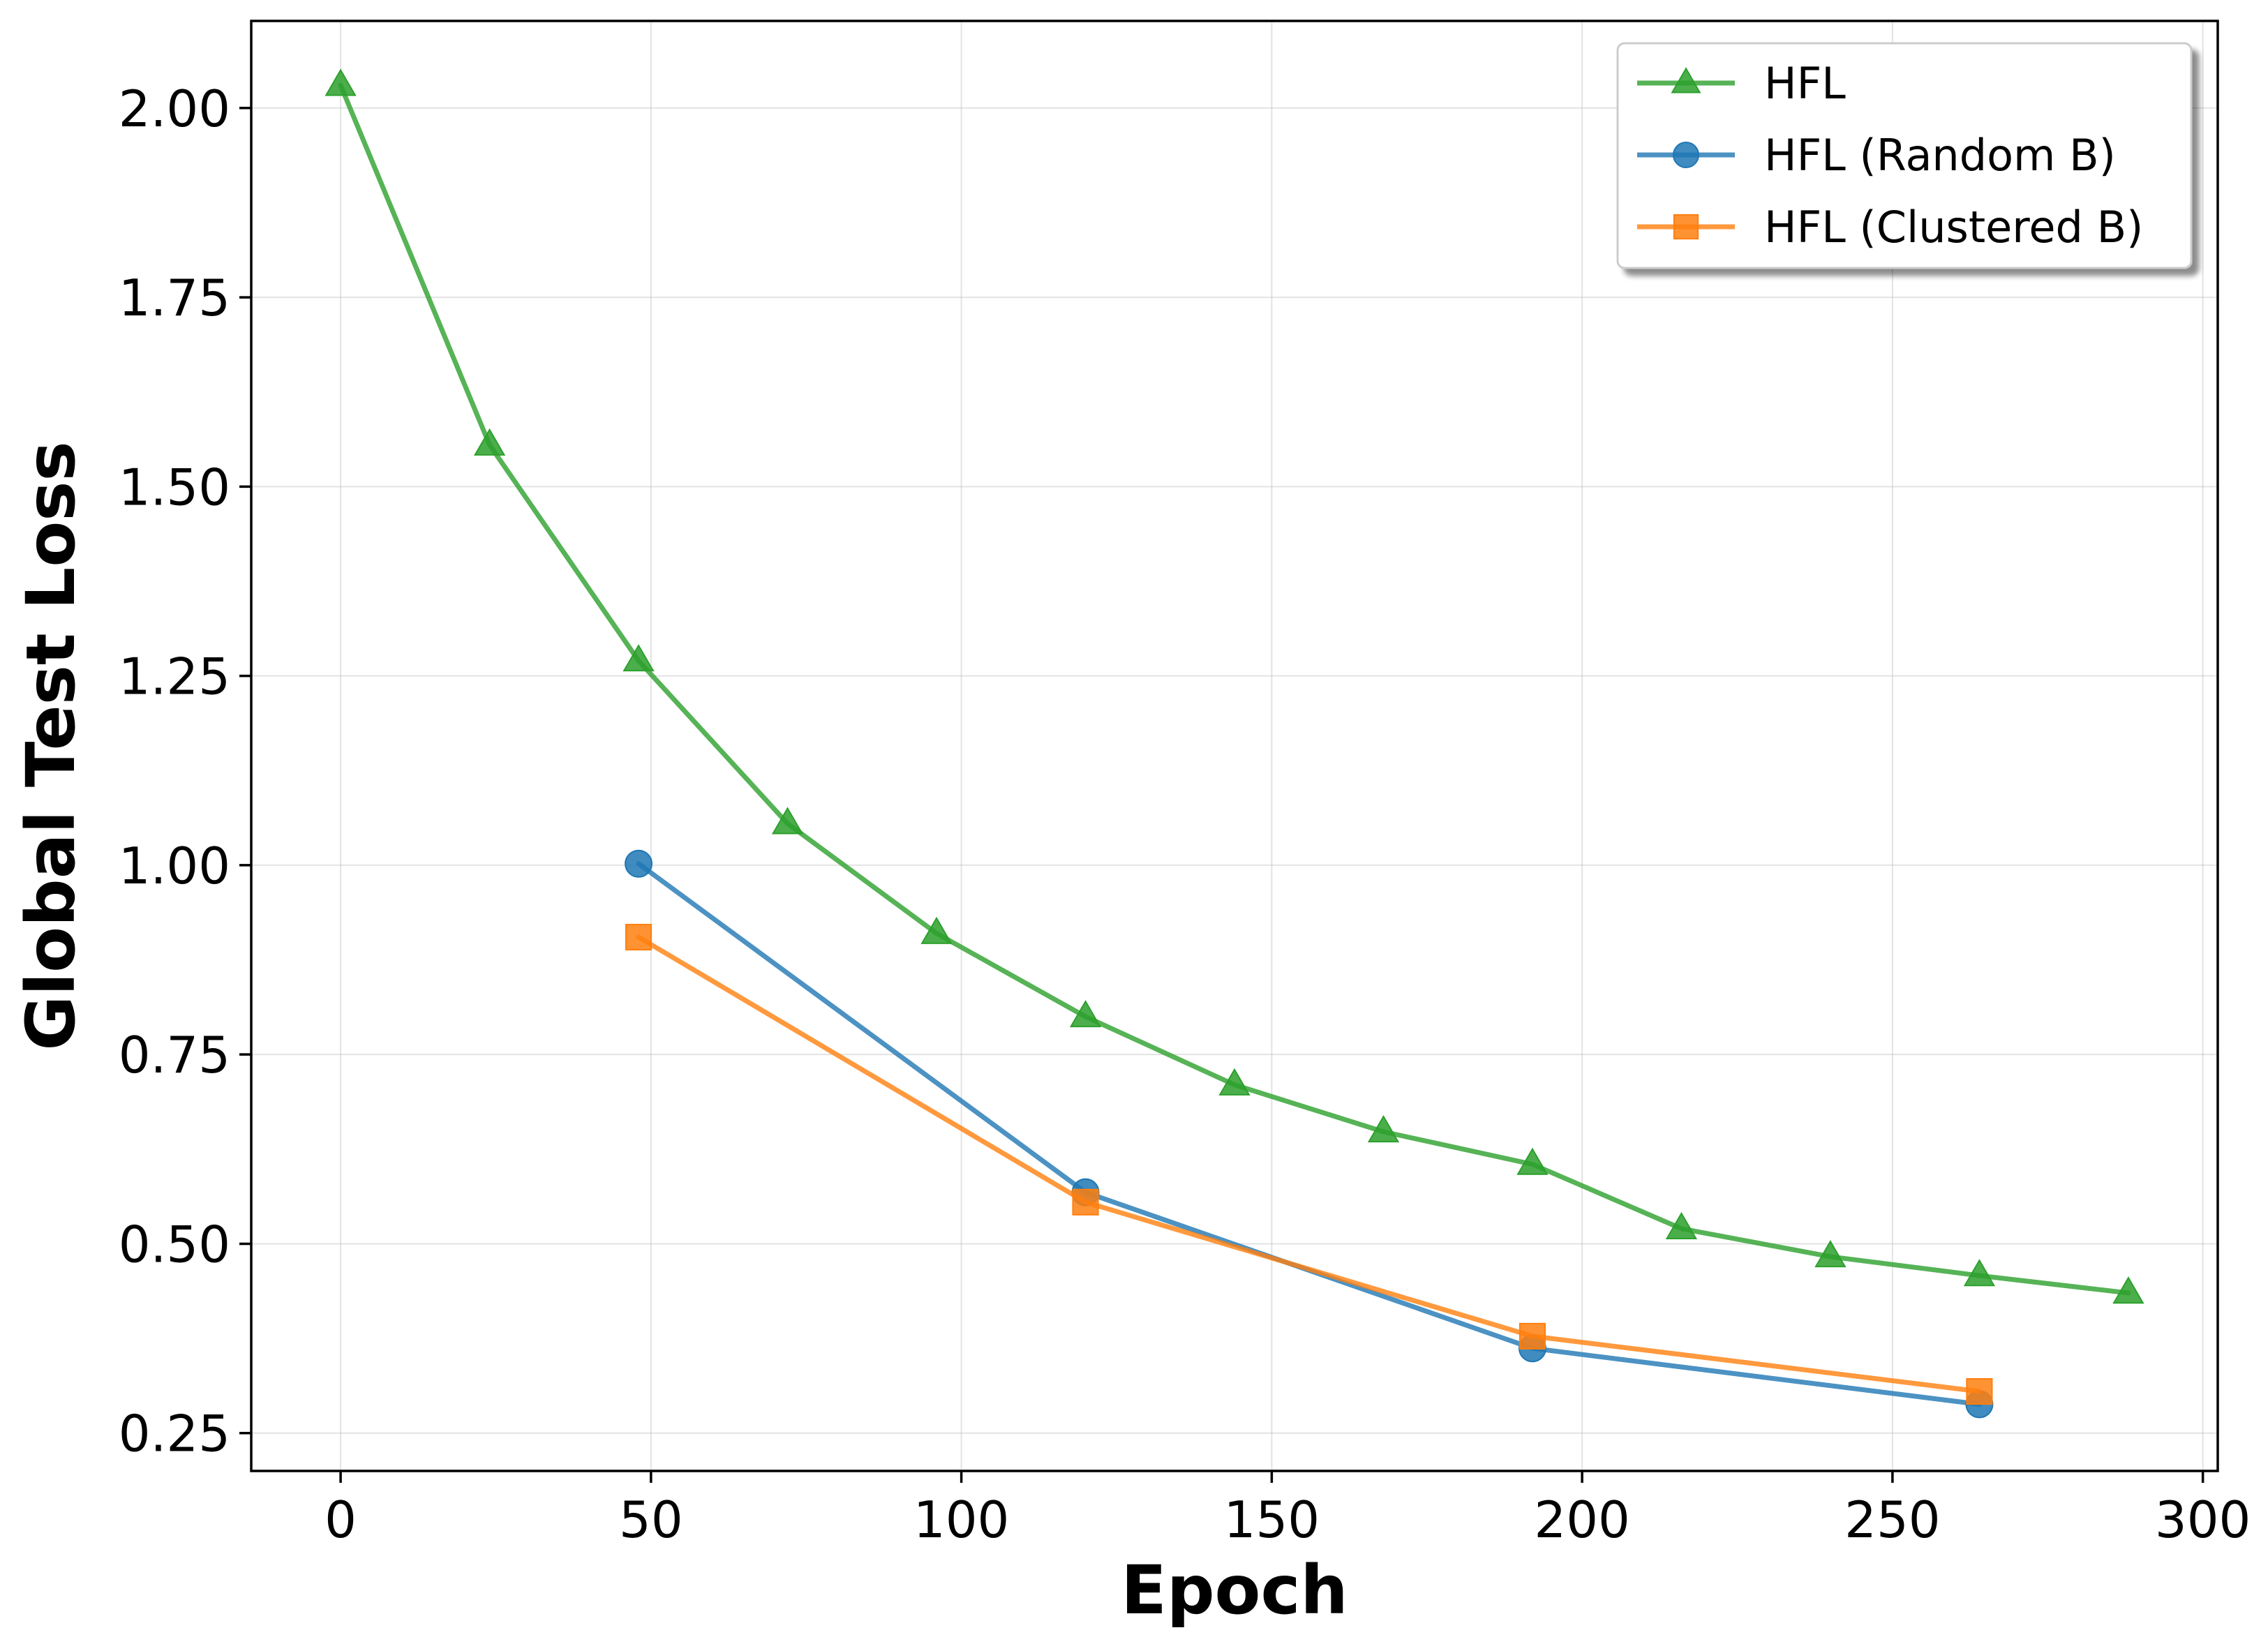 This screenshot has width=2268, height=1644. I want to click on y-tick-label: 1.25, so click(174, 677).